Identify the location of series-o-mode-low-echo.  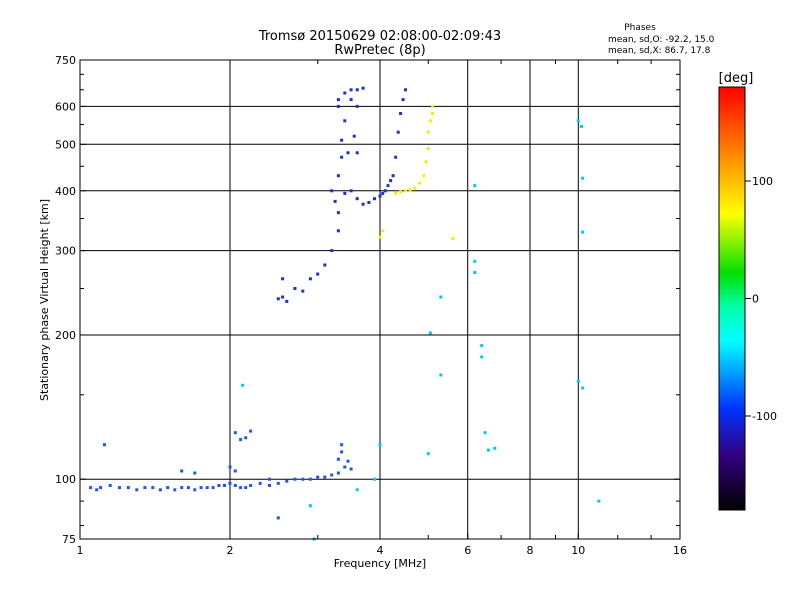
(214, 481).